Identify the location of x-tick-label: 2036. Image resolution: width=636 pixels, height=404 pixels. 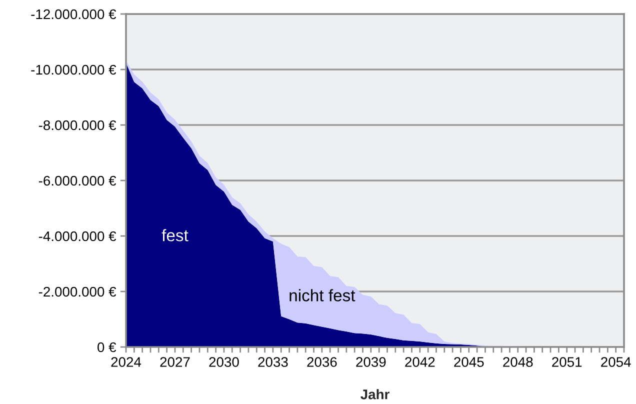
(322, 362).